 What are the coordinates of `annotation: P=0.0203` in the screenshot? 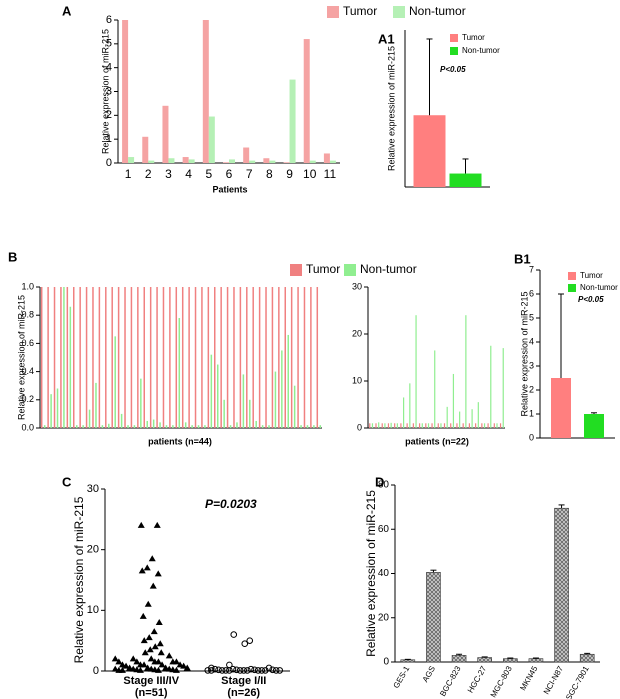 It's located at (231, 504).